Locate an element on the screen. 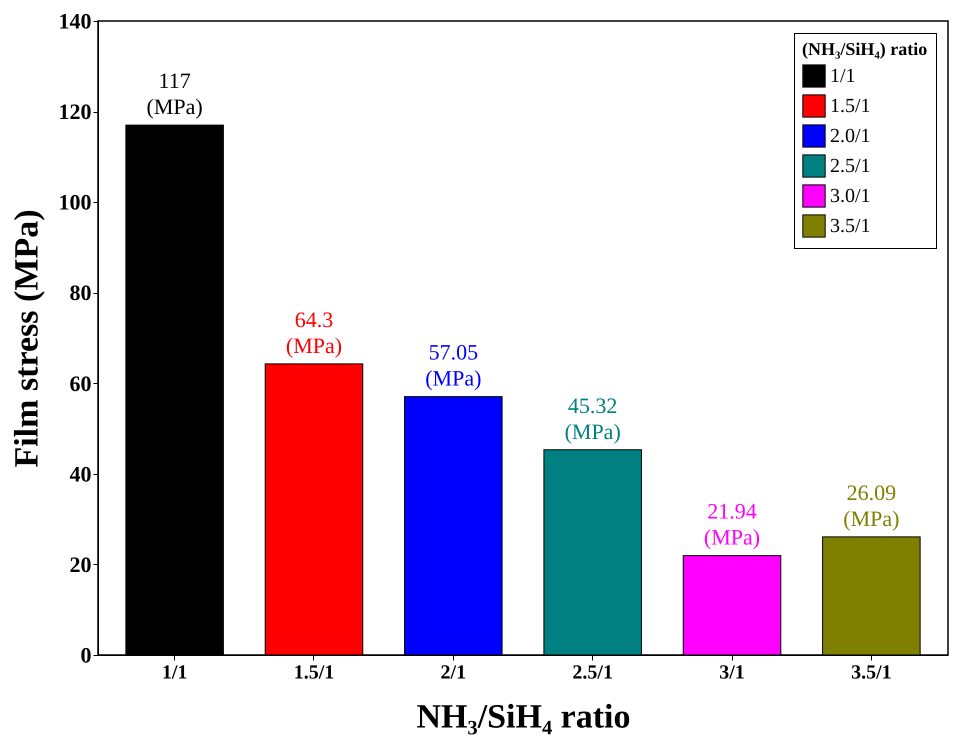  y-axis-title: Film stress (MPa) is located at coordinates (27, 338).